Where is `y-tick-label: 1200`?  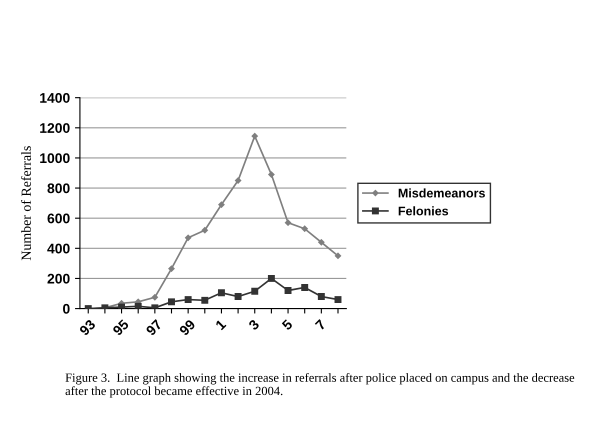 y-tick-label: 1200 is located at coordinates (55, 128).